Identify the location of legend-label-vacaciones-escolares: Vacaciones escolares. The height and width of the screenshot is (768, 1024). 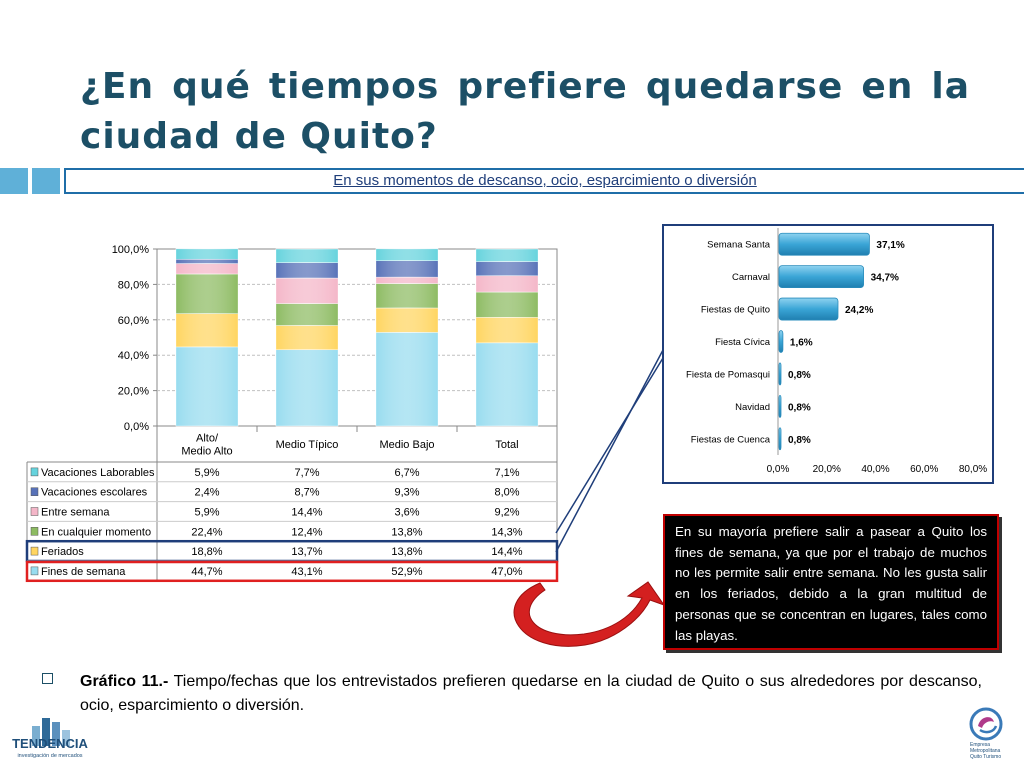
(94, 493).